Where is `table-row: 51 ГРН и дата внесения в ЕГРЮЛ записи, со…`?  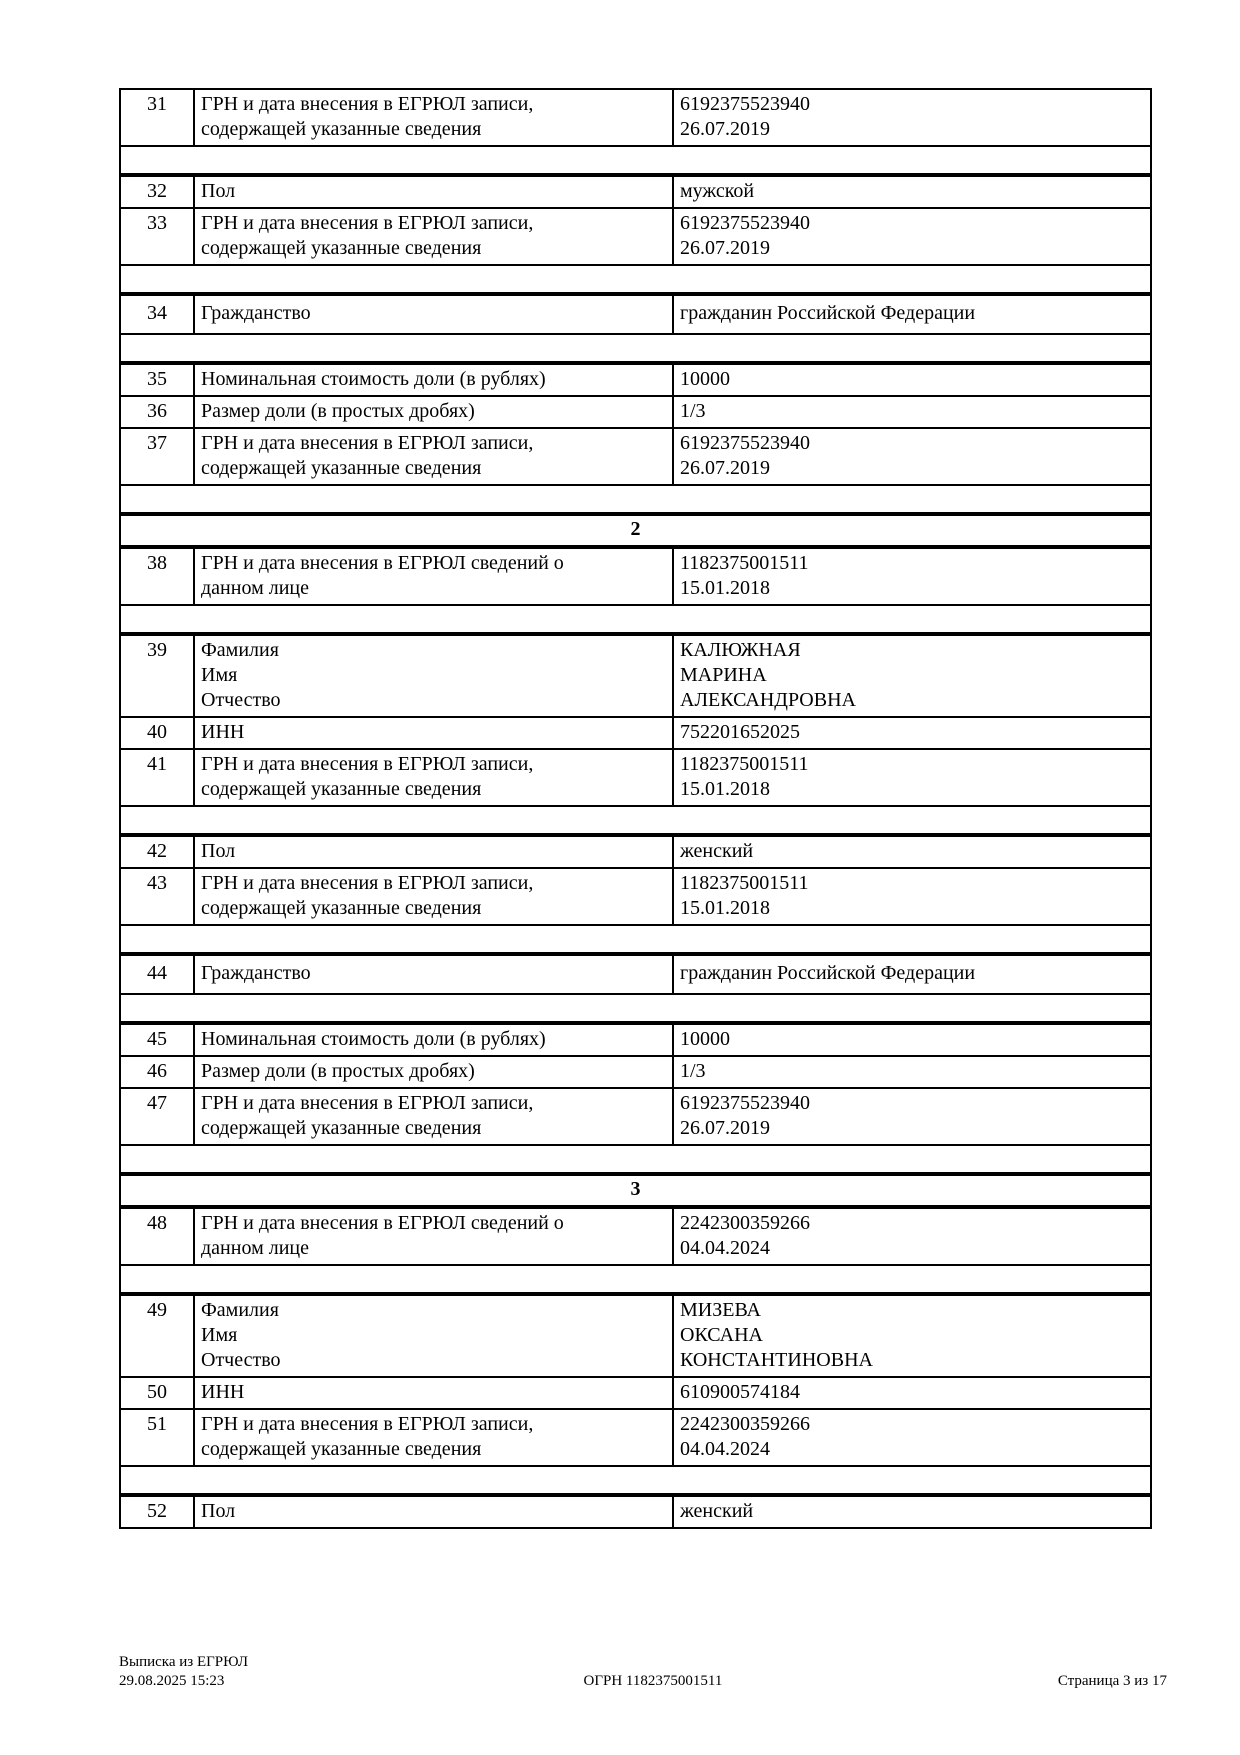 table-row: 51 ГРН и дата внесения в ЕГРЮЛ записи, со… is located at coordinates (635, 1436).